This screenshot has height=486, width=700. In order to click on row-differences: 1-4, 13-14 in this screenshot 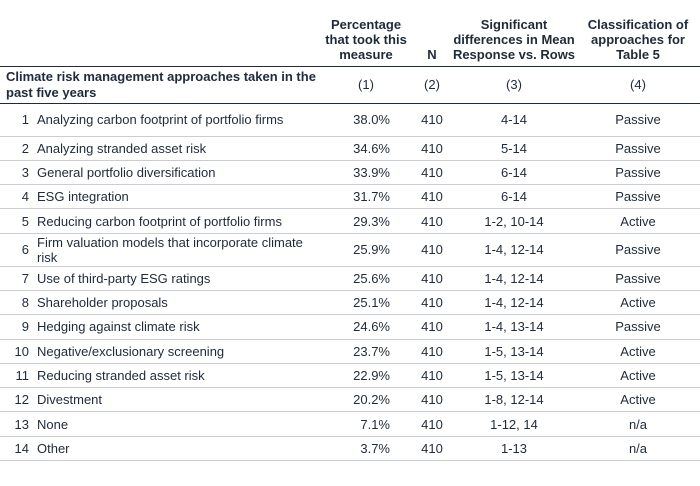, I will do `click(514, 327)`.